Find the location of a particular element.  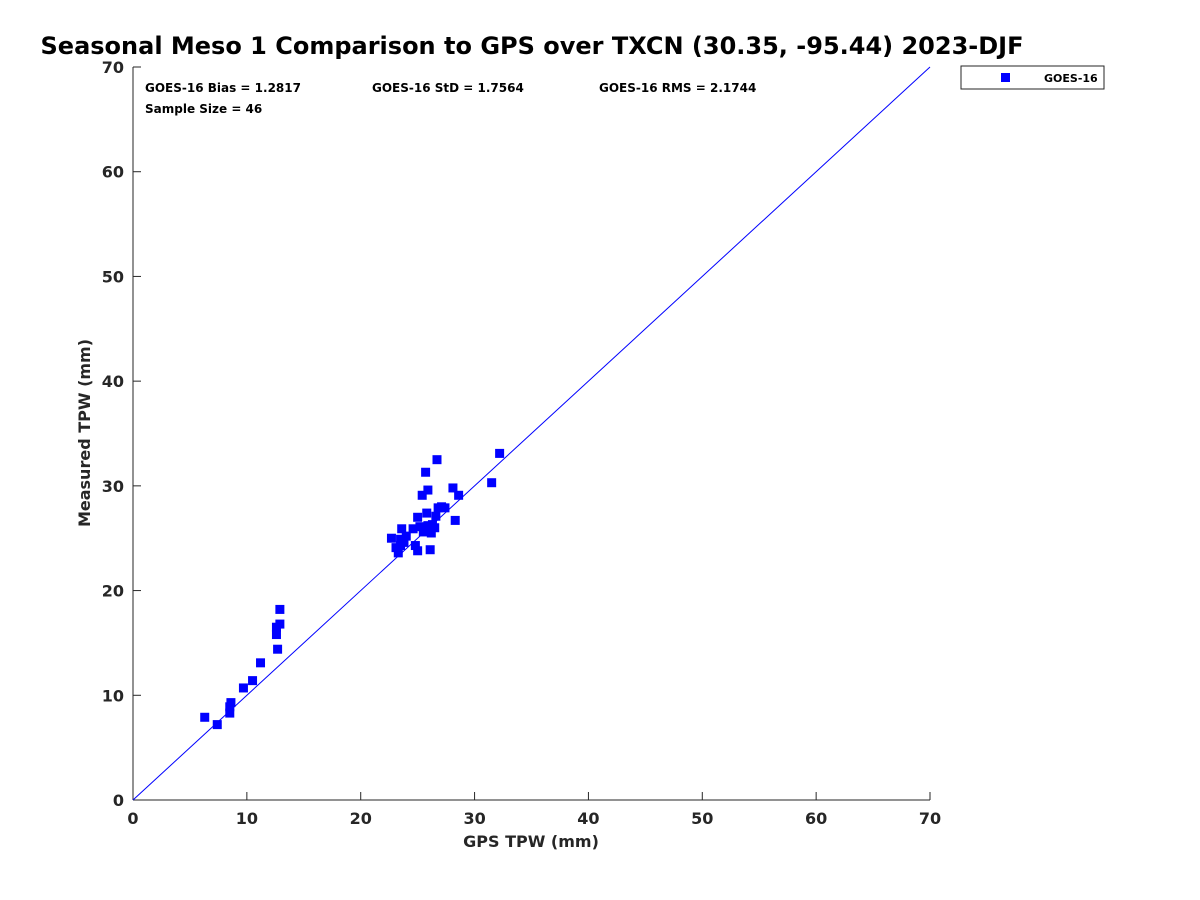

x-tick-label: 70 is located at coordinates (930, 818).